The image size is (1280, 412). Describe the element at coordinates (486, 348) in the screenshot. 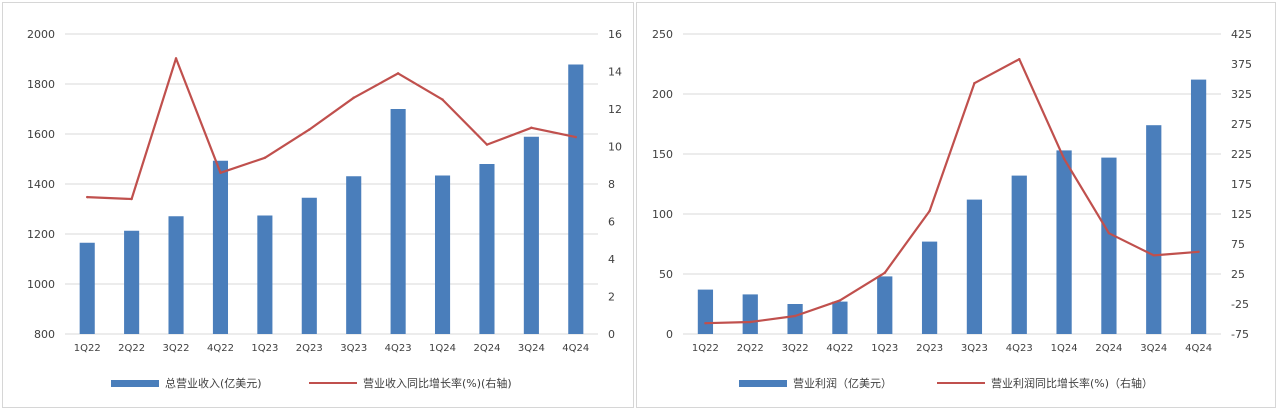

I see `x-tick-label: 2Q24` at that location.